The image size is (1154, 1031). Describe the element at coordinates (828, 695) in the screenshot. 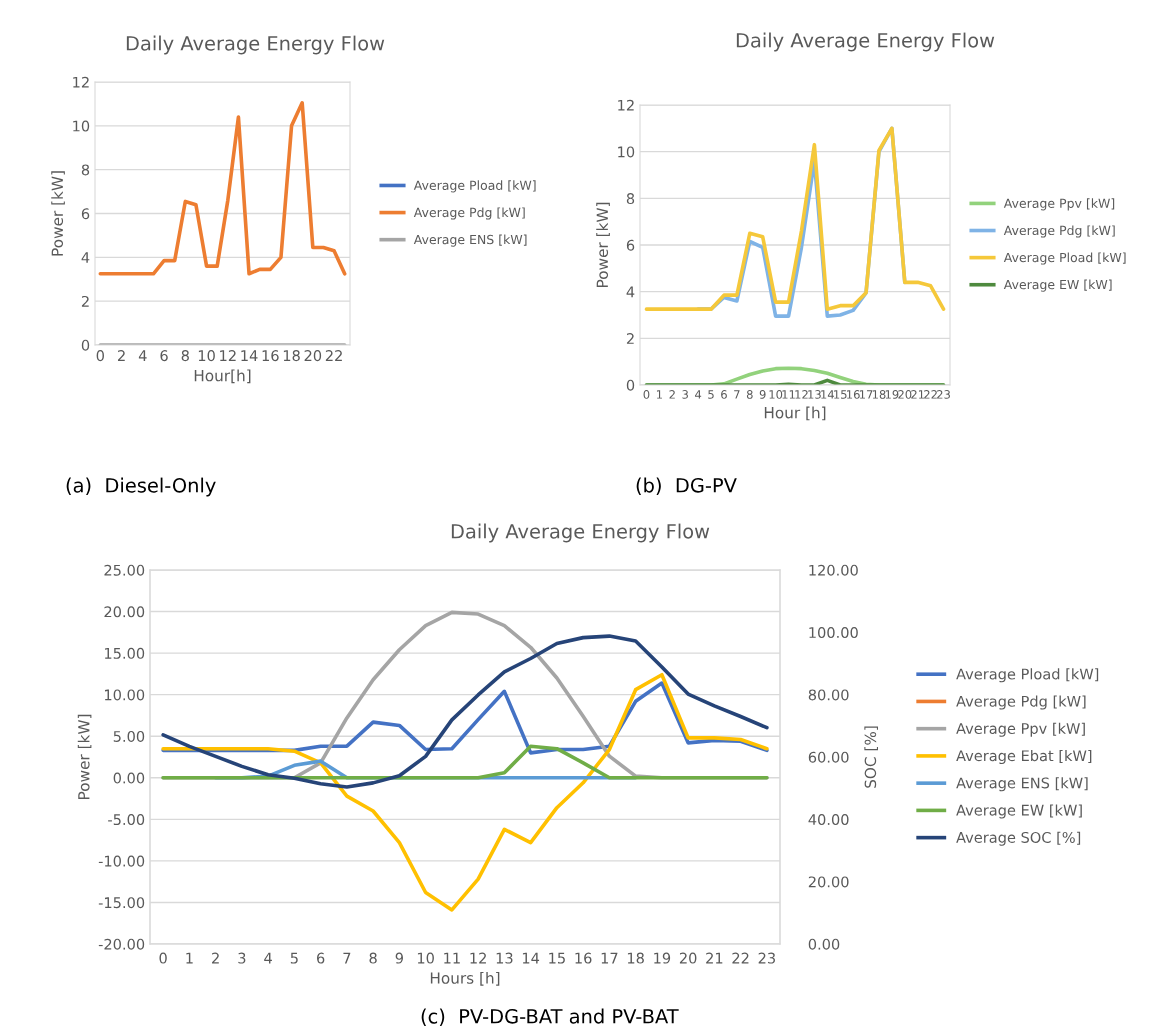

I see `y2-tick-label: 80.00` at that location.